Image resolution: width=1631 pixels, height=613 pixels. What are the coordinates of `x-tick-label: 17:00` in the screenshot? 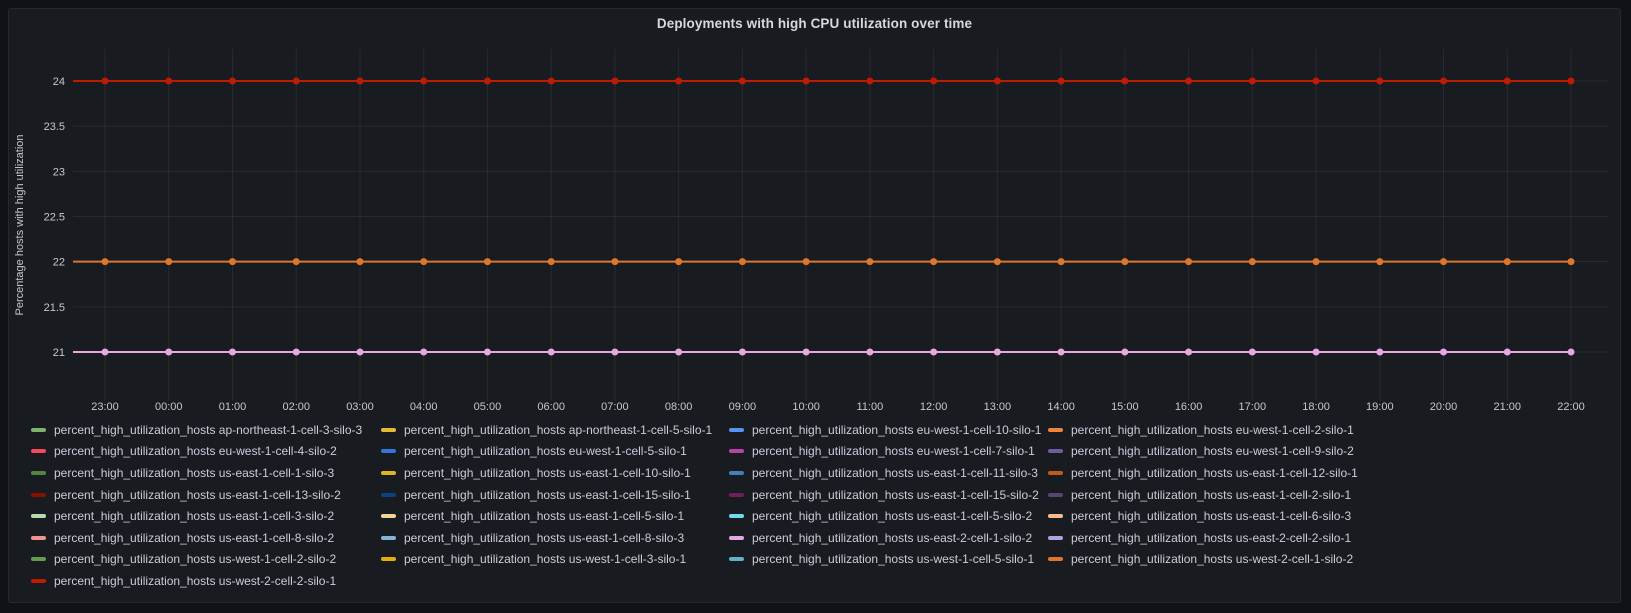 It's located at (1253, 407).